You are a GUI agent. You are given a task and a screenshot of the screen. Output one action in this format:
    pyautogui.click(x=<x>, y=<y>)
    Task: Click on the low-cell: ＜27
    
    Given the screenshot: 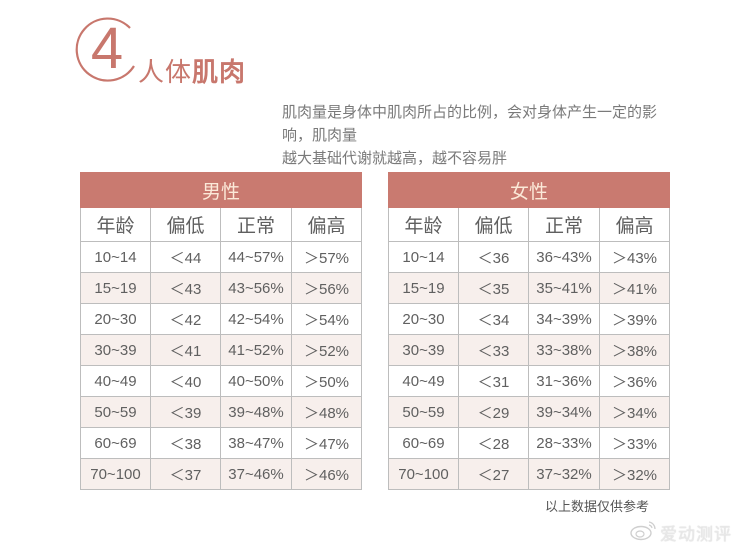 What is the action you would take?
    pyautogui.click(x=493, y=474)
    